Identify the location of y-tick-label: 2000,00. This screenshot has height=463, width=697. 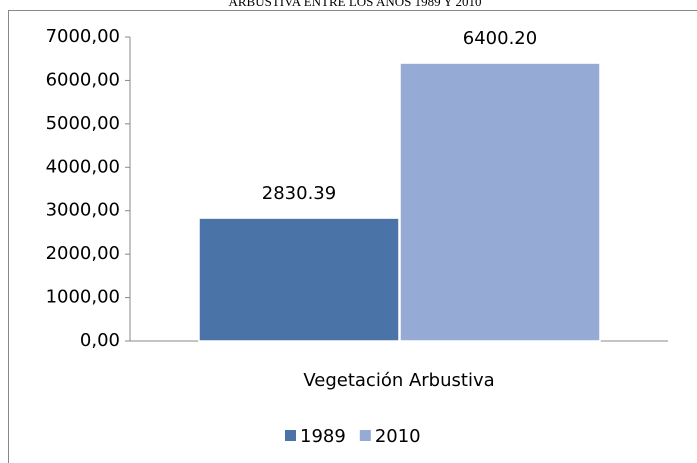
(83, 253).